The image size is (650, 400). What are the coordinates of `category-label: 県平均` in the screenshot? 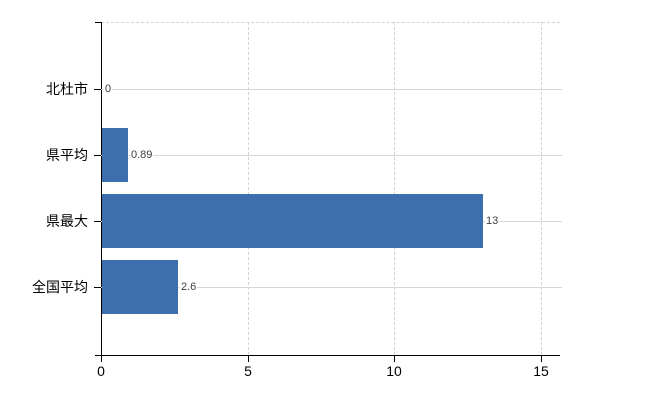 It's located at (67, 155).